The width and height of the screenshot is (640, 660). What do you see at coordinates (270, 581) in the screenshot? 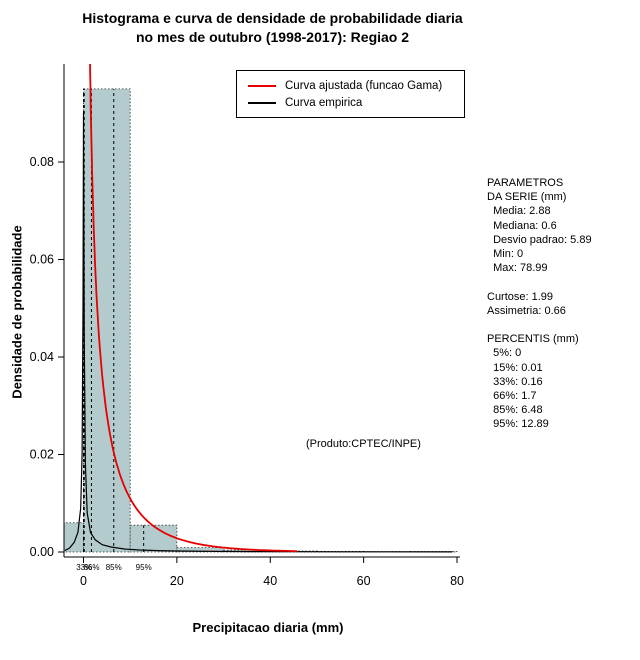
I see `x-tick-label: 40` at bounding box center [270, 581].